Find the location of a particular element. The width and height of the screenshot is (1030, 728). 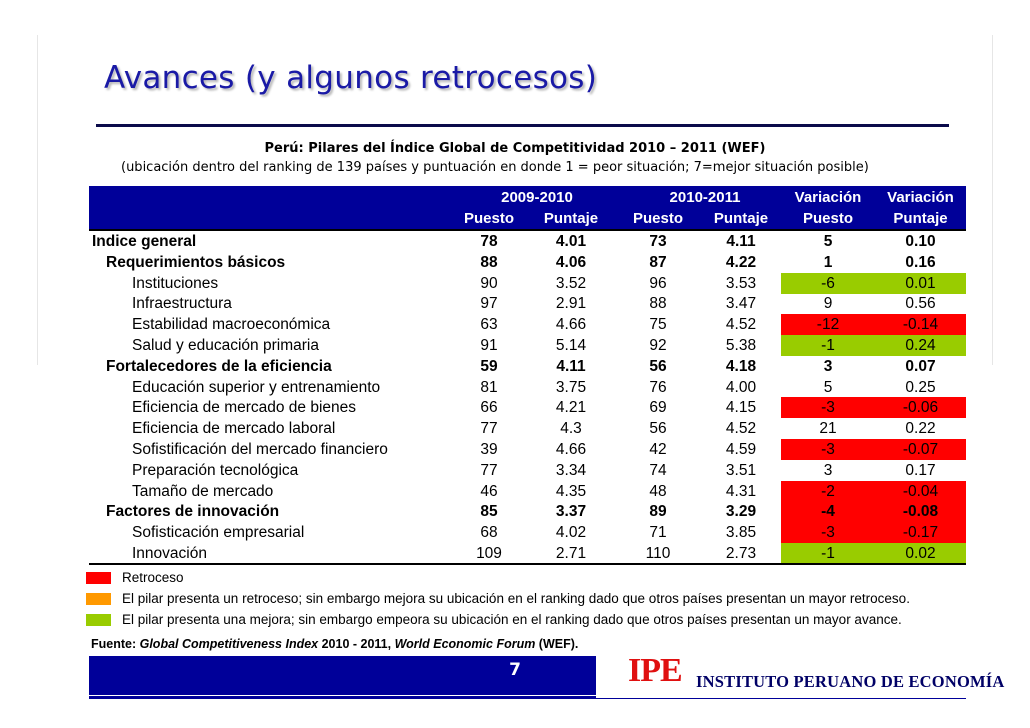

cell-p10: 73 is located at coordinates (658, 241).